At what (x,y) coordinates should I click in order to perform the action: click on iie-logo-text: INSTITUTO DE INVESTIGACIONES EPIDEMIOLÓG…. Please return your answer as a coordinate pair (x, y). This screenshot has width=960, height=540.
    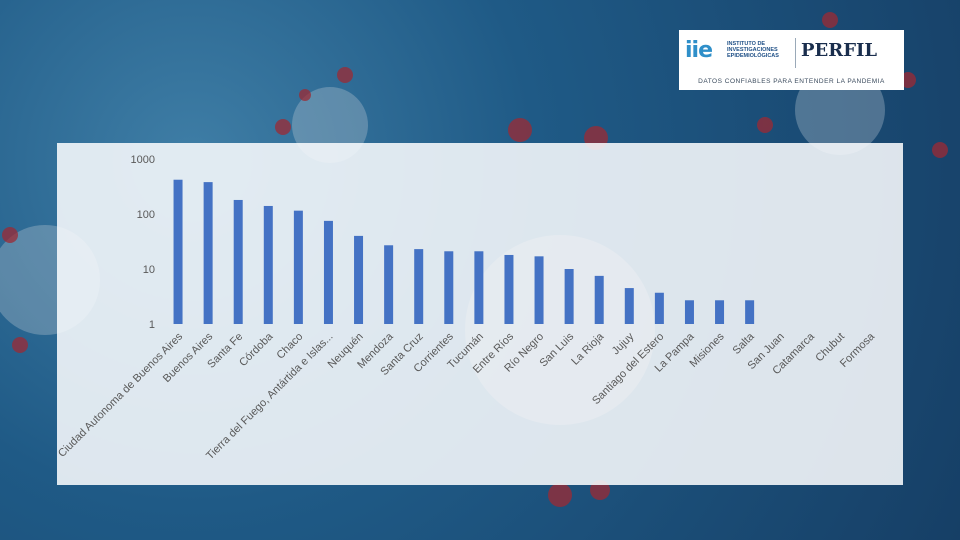
    Looking at the image, I should click on (753, 50).